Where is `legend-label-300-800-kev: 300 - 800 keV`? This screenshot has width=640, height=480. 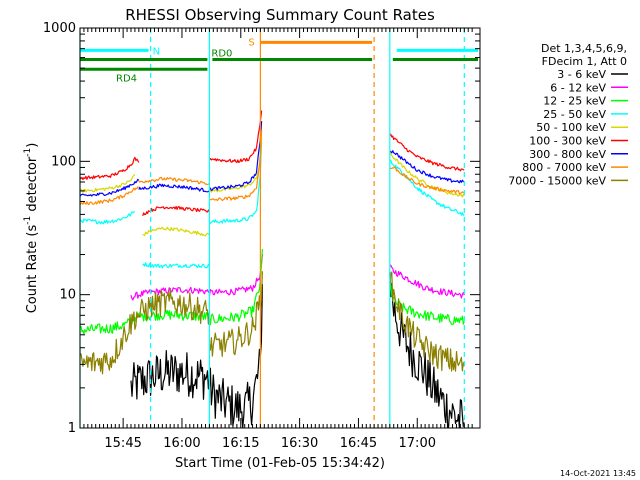 legend-label-300-800-kev: 300 - 800 keV is located at coordinates (567, 154).